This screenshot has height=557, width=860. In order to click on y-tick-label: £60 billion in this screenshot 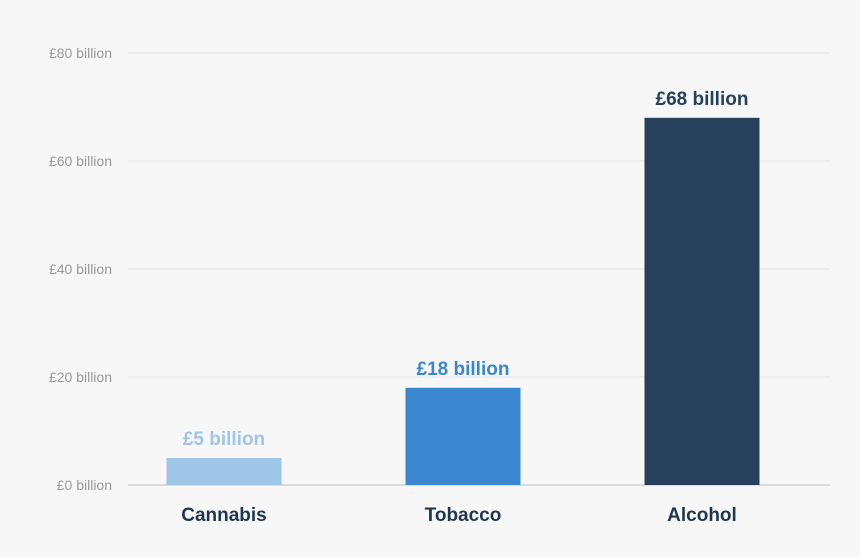, I will do `click(80, 161)`.